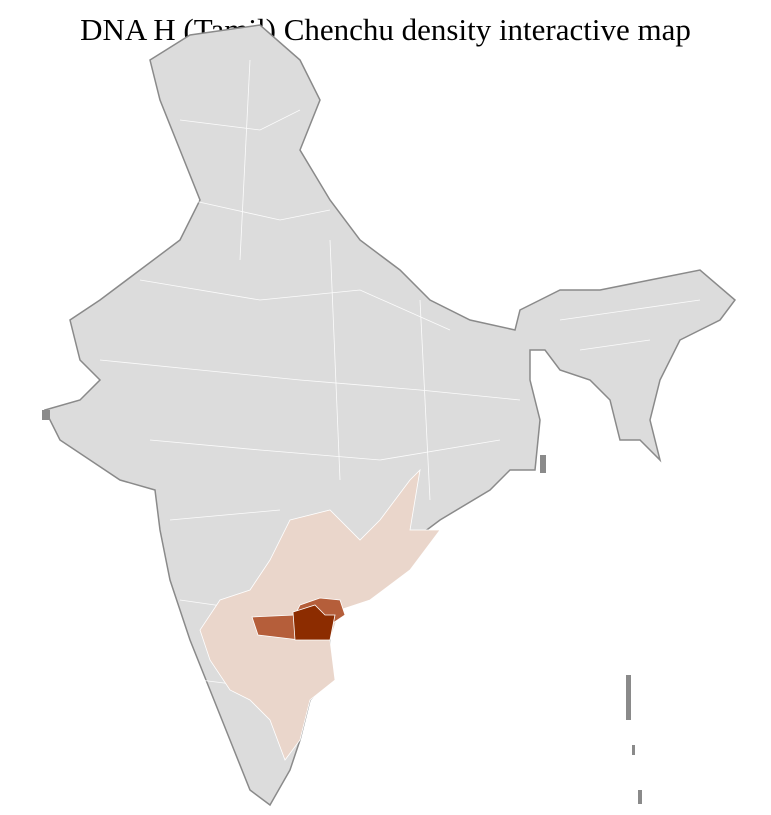 The height and width of the screenshot is (815, 771). I want to click on high-density-district, so click(314, 622).